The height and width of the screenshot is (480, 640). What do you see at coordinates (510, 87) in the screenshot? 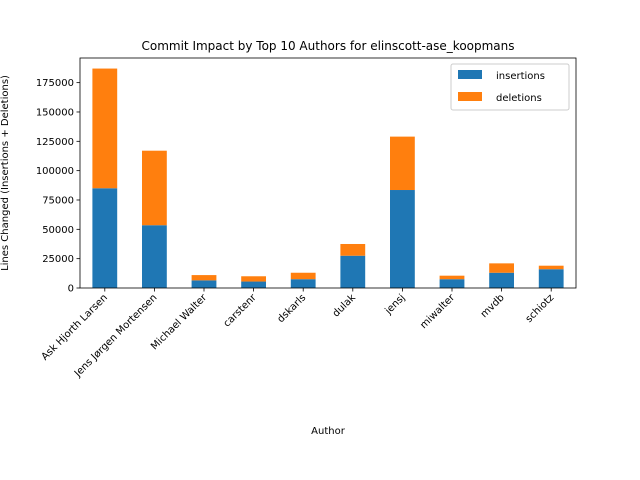
I see `legend: insertions deletions` at bounding box center [510, 87].